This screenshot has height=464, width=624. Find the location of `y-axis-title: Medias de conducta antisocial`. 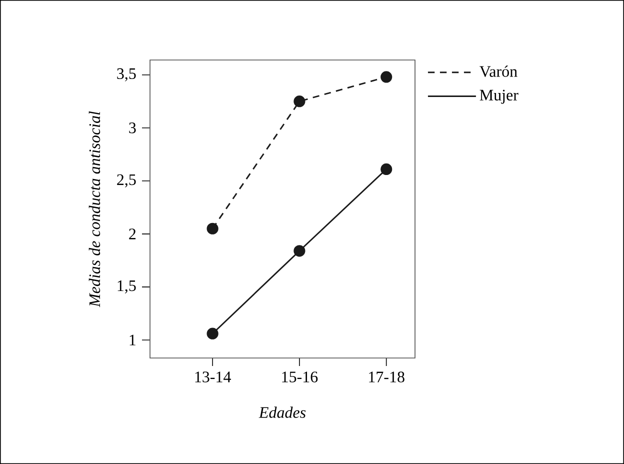

y-axis-title: Medias de conducta antisocial is located at coordinates (94, 209).